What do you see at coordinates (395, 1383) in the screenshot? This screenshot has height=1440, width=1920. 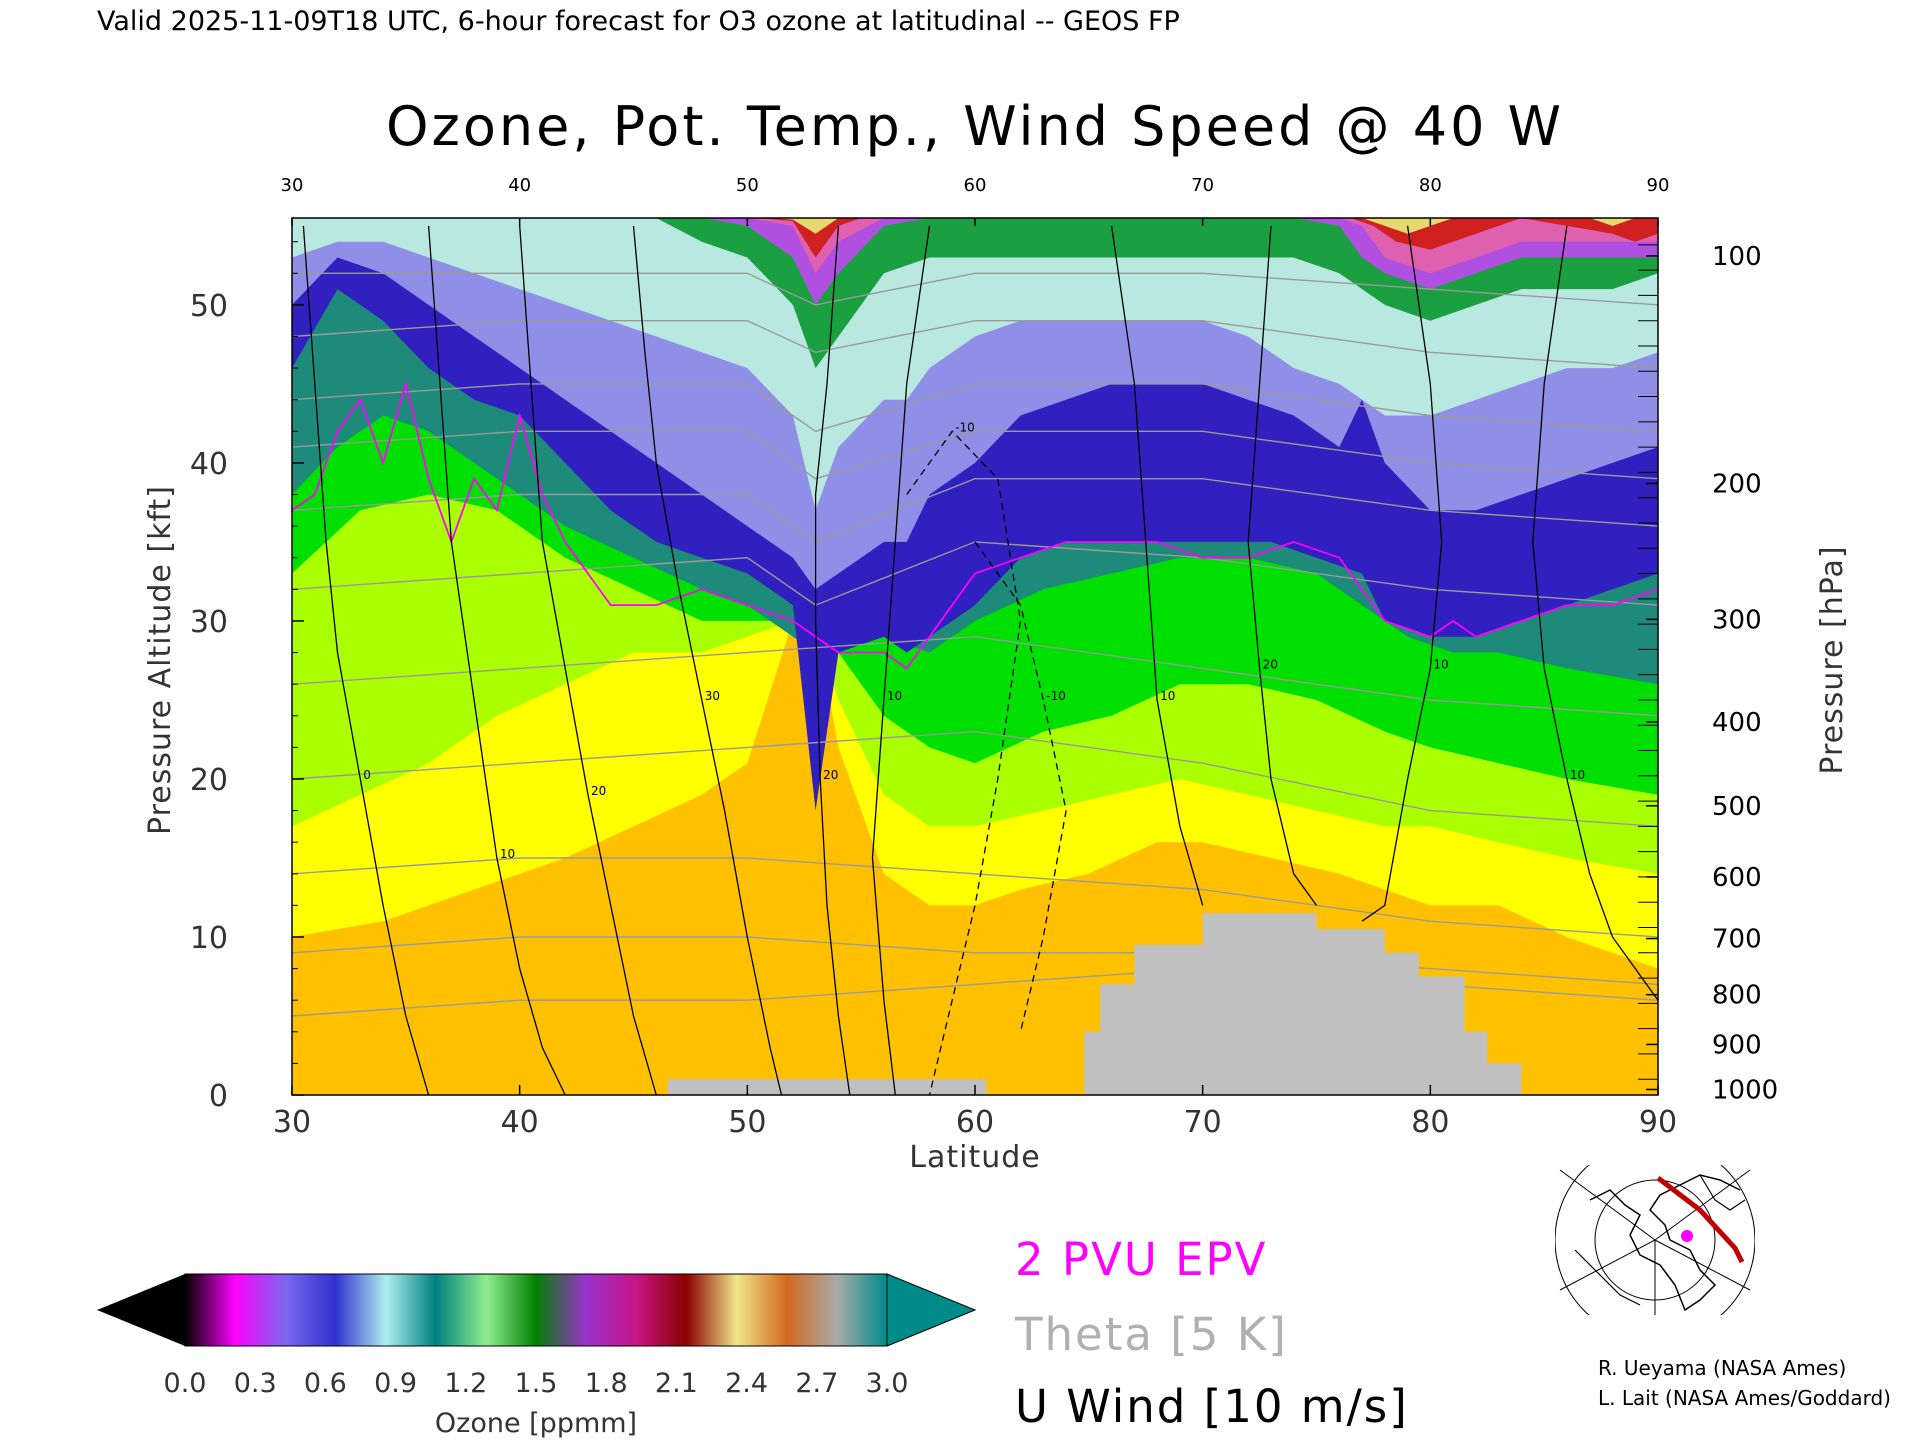 I see `colorbar-tick-label: 0.9` at bounding box center [395, 1383].